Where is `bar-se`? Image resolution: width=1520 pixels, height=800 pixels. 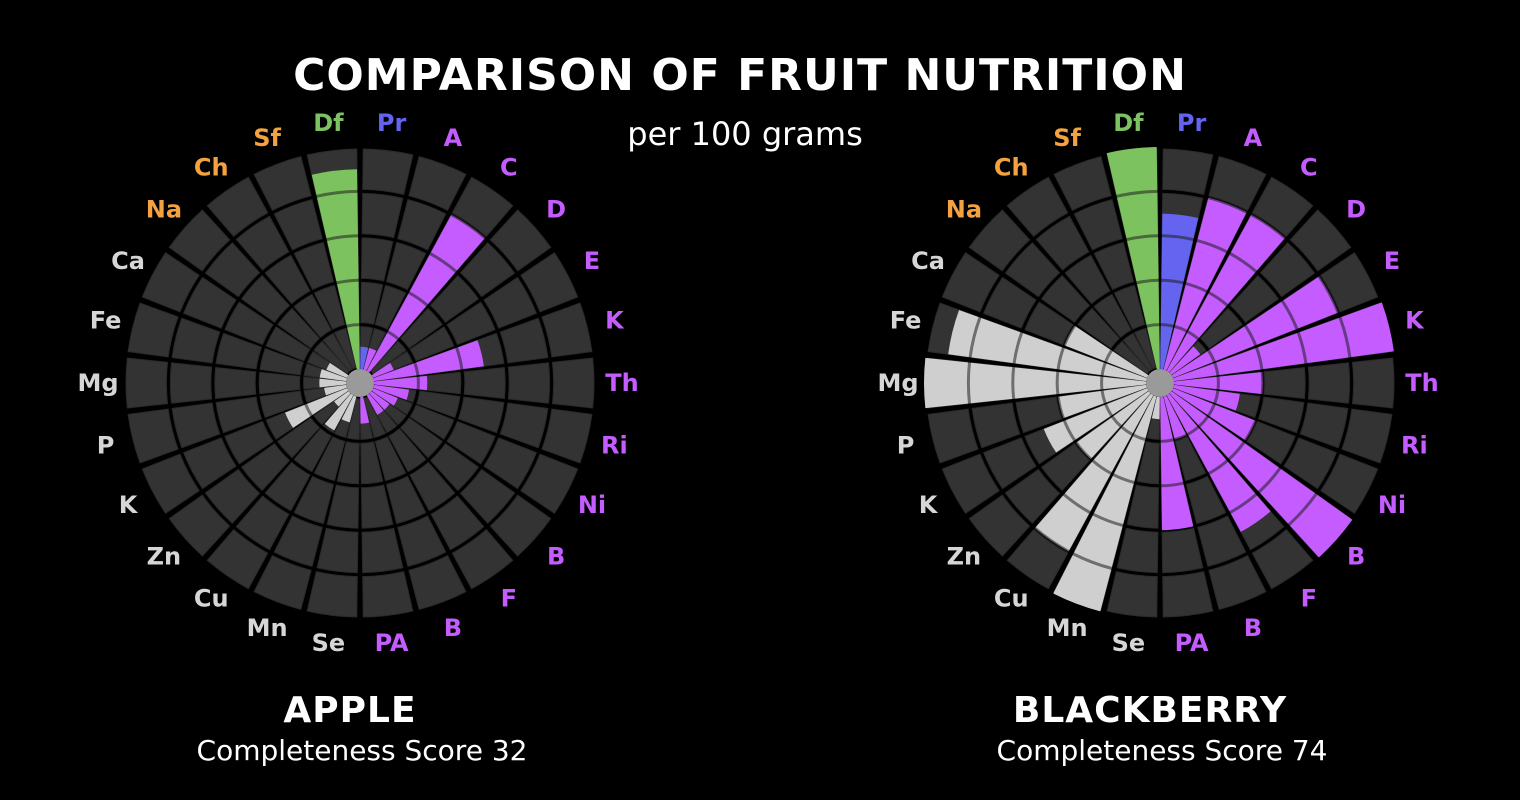 bar-se is located at coordinates (1155, 408).